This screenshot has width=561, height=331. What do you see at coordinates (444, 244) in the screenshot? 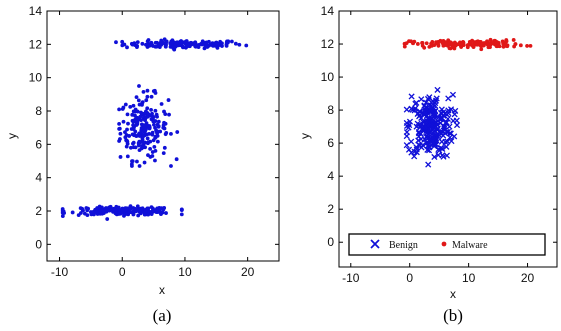
I see `legend-marker-malware` at bounding box center [444, 244].